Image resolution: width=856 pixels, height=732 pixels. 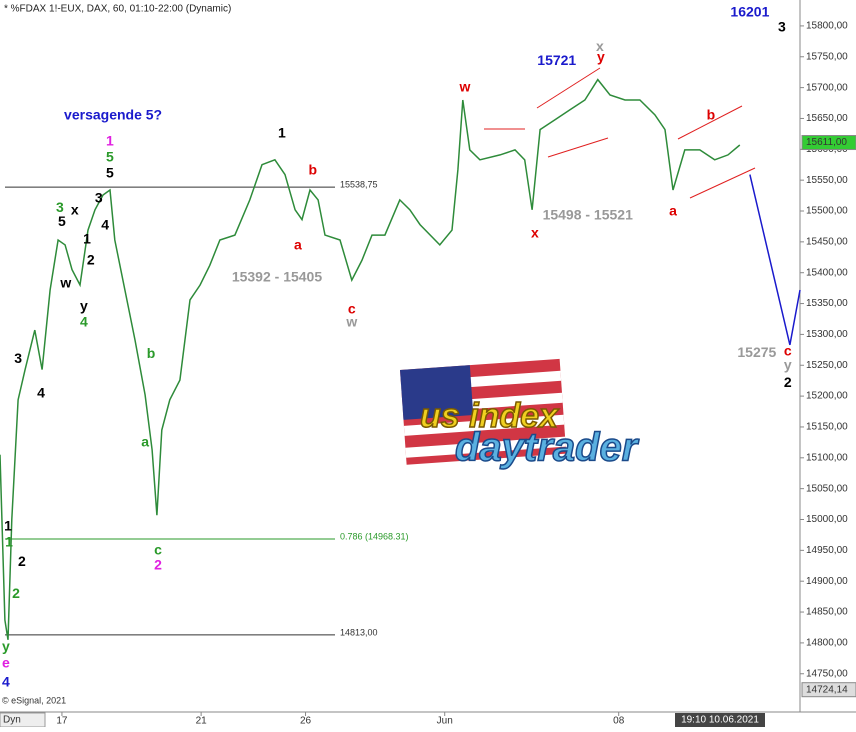 What do you see at coordinates (827, 365) in the screenshot?
I see `y-tick-label: 15250,00` at bounding box center [827, 365].